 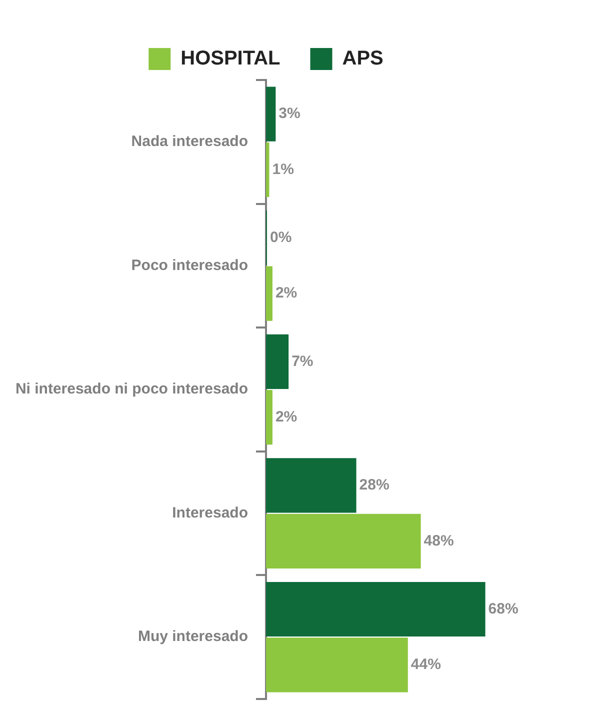 What do you see at coordinates (189, 265) in the screenshot?
I see `y-tick-label: Poco interesado` at bounding box center [189, 265].